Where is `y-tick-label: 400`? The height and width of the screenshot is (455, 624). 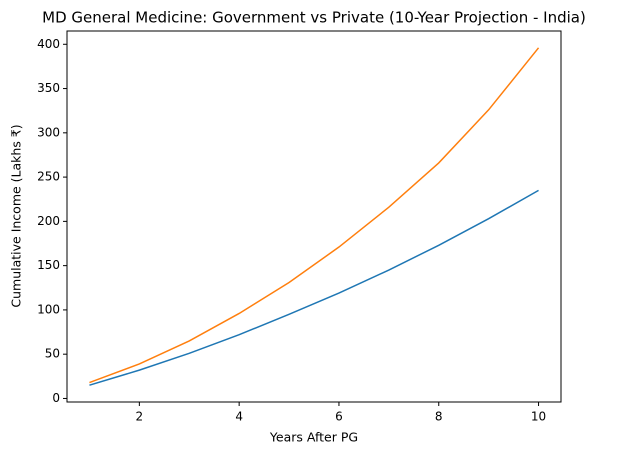
y-tick-label: 400 is located at coordinates (48, 44).